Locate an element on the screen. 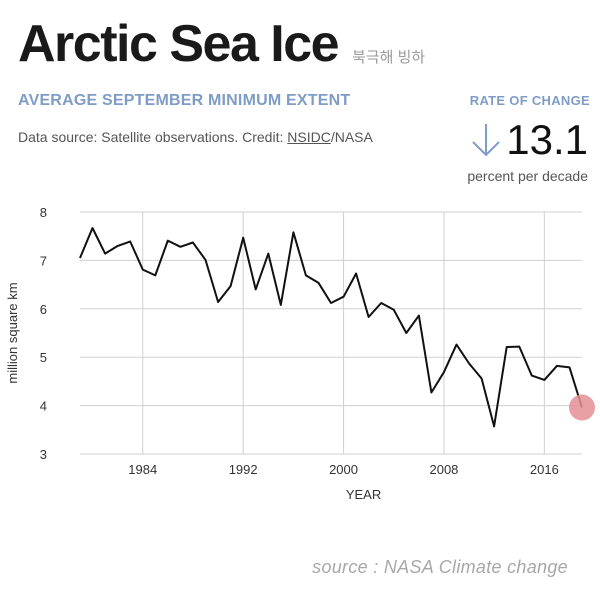 The height and width of the screenshot is (600, 600). x-tick-label: 1992 is located at coordinates (243, 469).